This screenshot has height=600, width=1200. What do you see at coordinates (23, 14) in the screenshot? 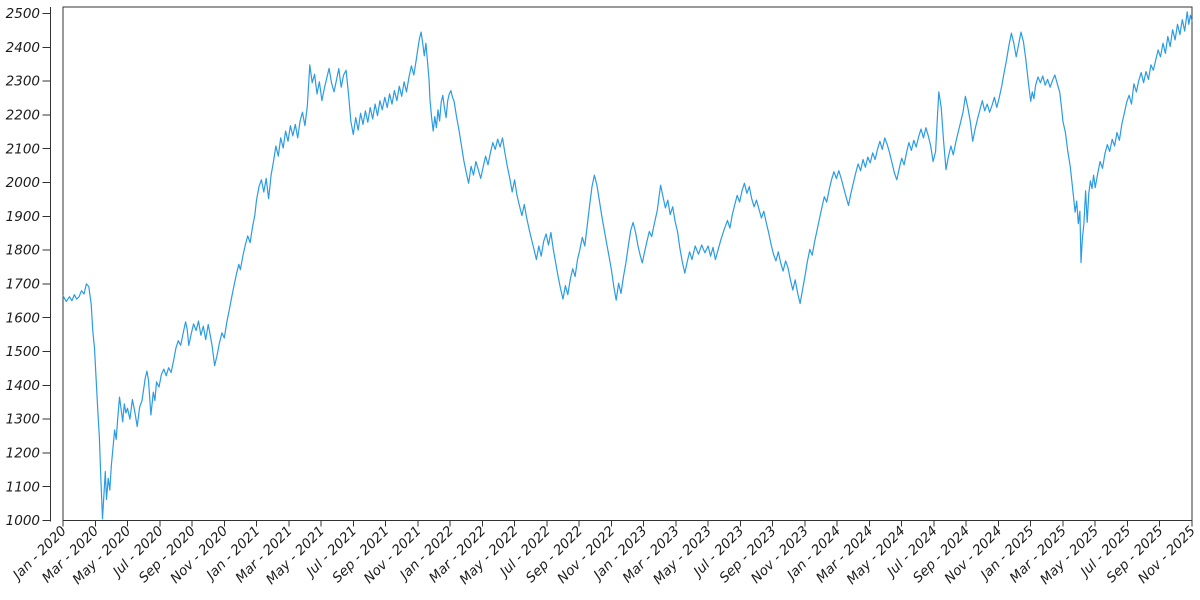
I see `y-tick-label: 2500` at bounding box center [23, 14].